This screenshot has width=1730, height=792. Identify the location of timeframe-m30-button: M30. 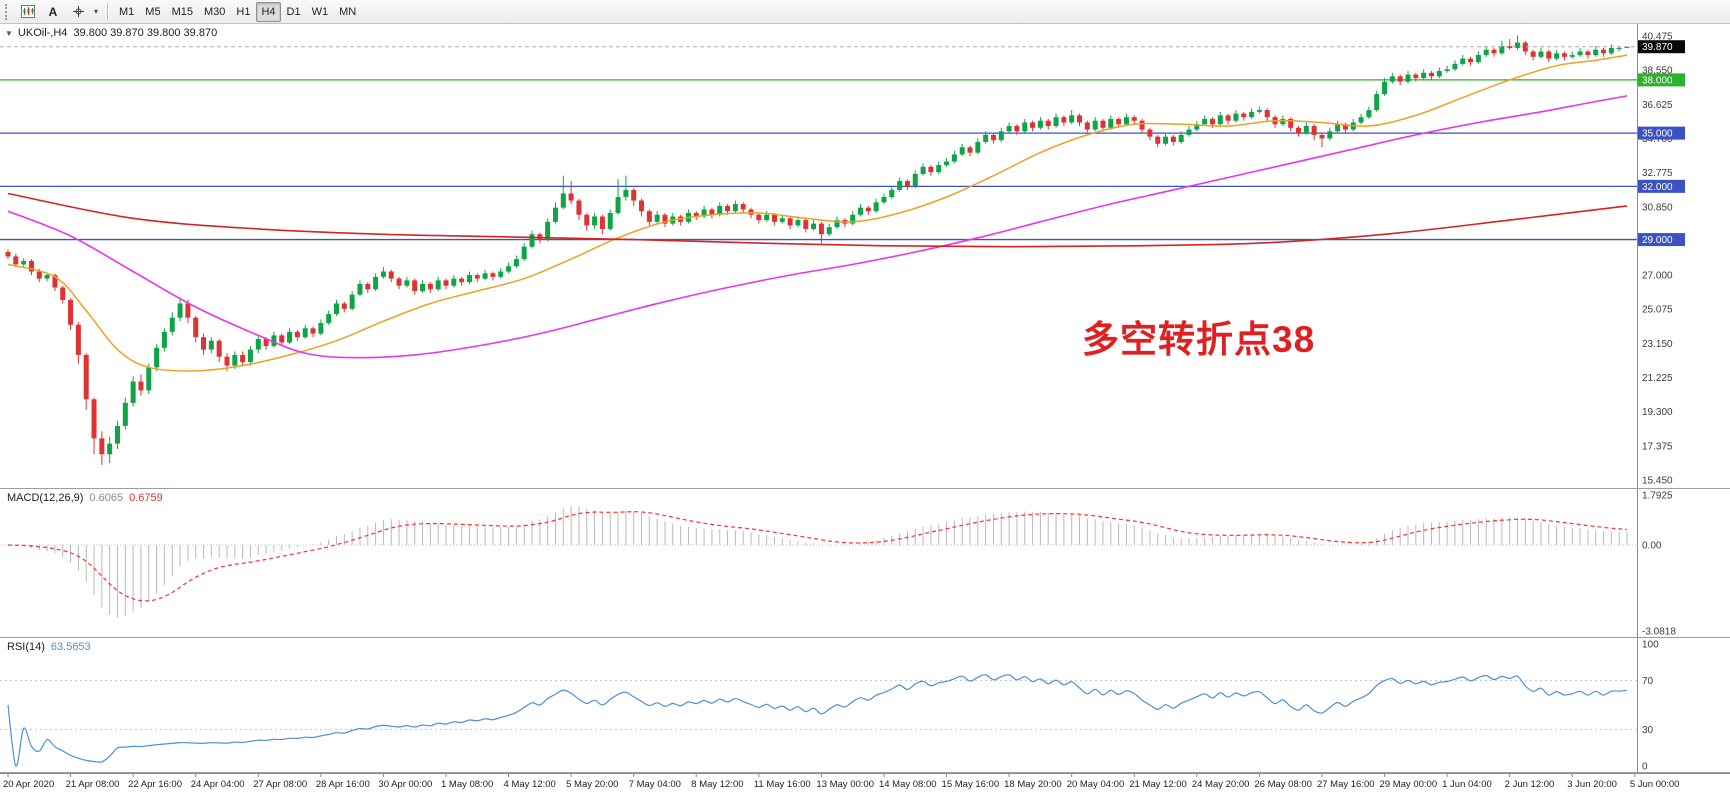
(214, 12).